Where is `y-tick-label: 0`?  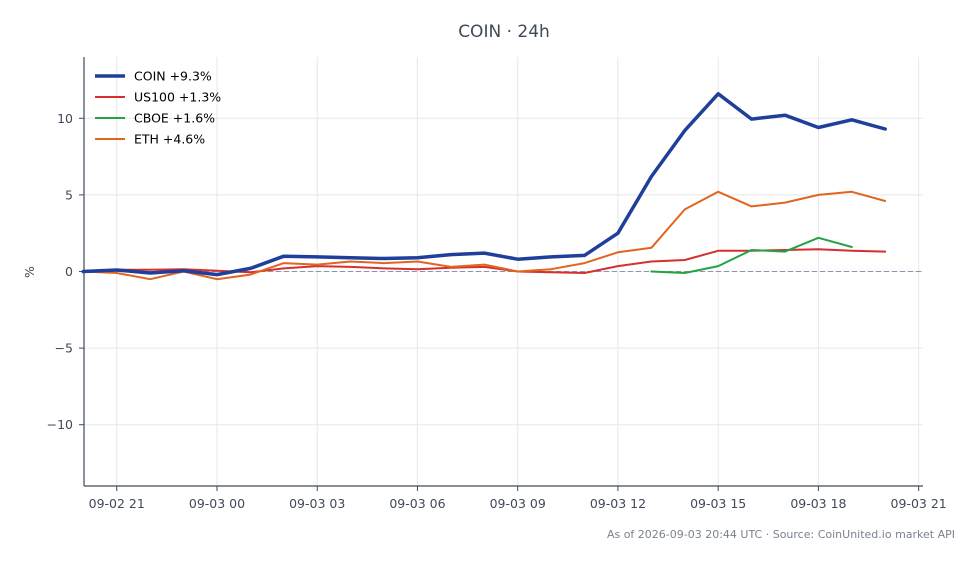
y-tick-label: 0 is located at coordinates (69, 271).